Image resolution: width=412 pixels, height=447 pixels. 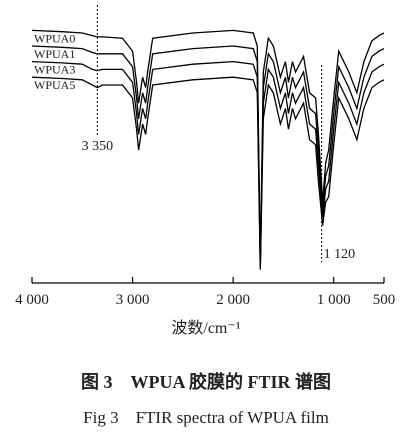 What do you see at coordinates (340, 254) in the screenshot?
I see `annotation-label: 1 120` at bounding box center [340, 254].